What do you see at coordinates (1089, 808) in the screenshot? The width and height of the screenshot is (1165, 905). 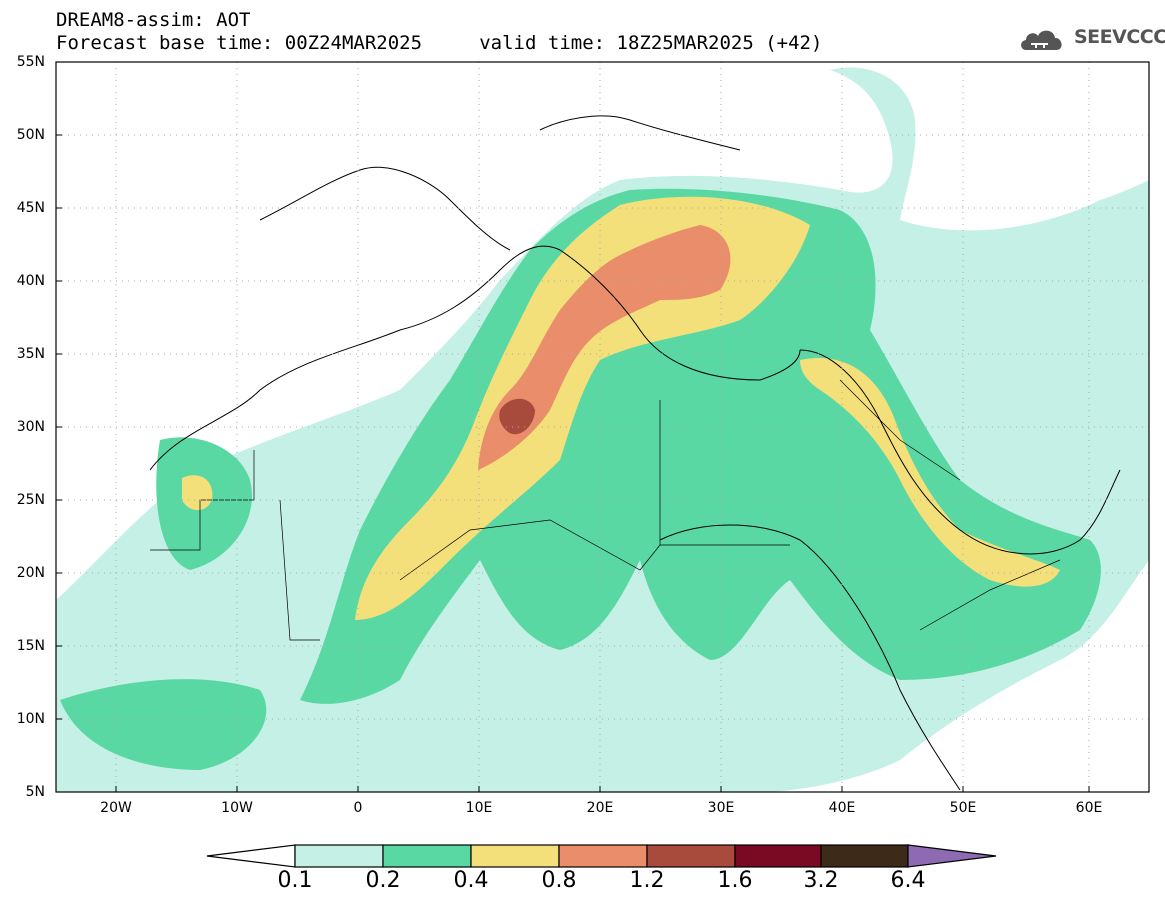 I see `lon-label: 60E` at bounding box center [1089, 808].